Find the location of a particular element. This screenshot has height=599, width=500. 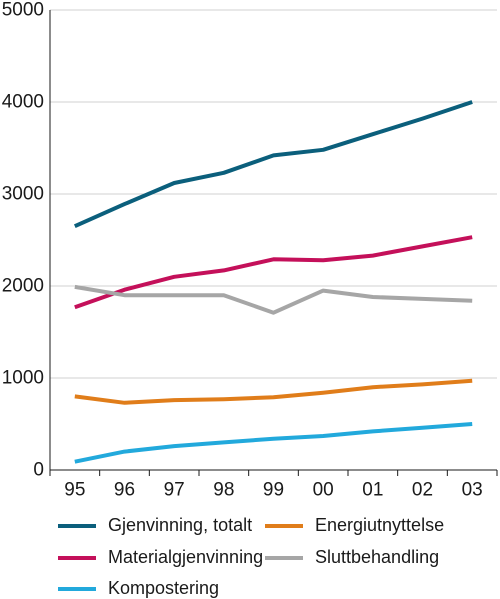

y-tick-label: 0 is located at coordinates (38, 470).